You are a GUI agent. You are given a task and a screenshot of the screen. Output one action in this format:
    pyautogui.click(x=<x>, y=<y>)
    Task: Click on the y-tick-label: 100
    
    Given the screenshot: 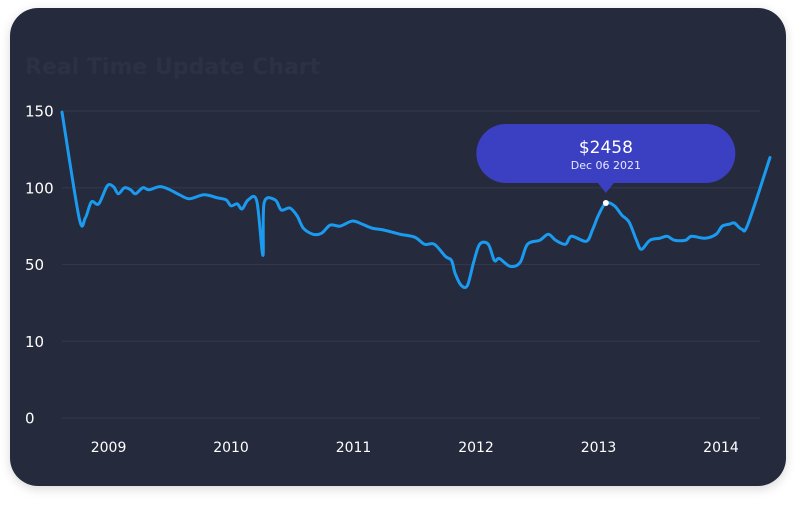 What is the action you would take?
    pyautogui.click(x=39, y=188)
    